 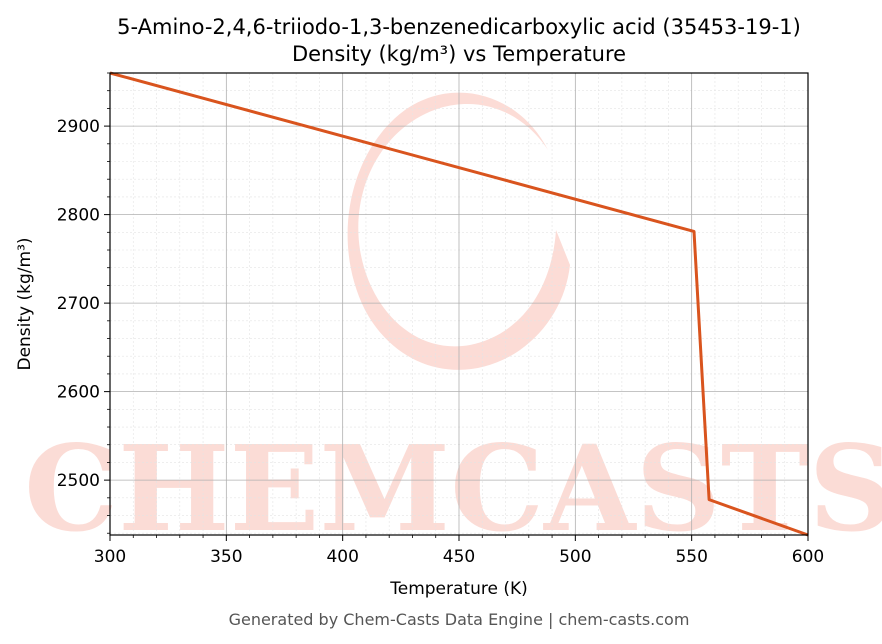 I want to click on x-axis-label: Temperature (K), so click(x=458, y=589).